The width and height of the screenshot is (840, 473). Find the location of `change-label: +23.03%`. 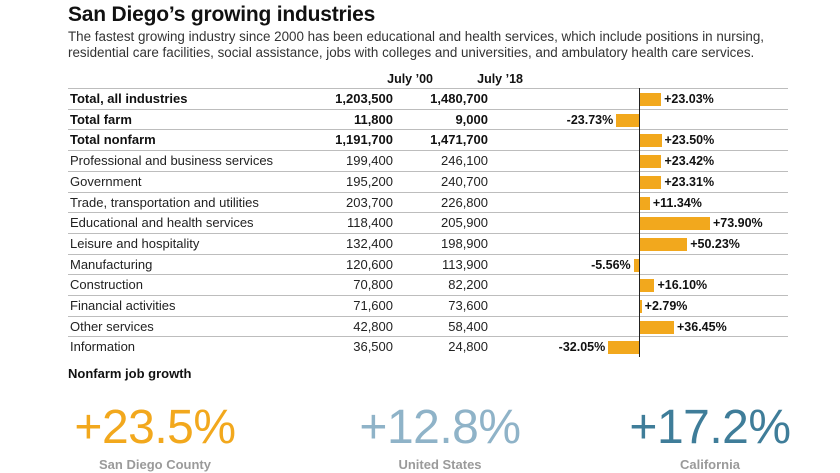

change-label: +23.03% is located at coordinates (689, 99).